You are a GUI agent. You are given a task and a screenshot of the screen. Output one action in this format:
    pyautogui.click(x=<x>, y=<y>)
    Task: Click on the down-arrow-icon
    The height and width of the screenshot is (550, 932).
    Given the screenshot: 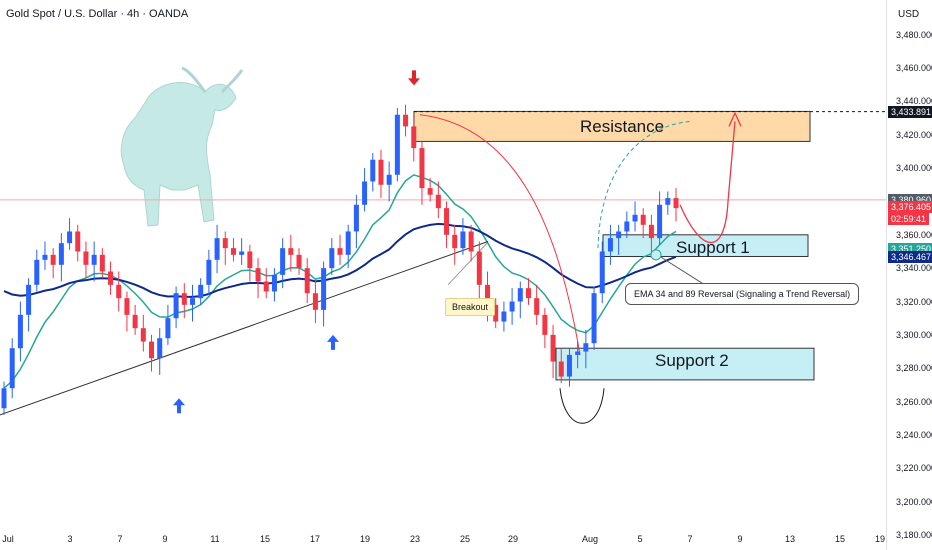 What is the action you would take?
    pyautogui.click(x=414, y=78)
    